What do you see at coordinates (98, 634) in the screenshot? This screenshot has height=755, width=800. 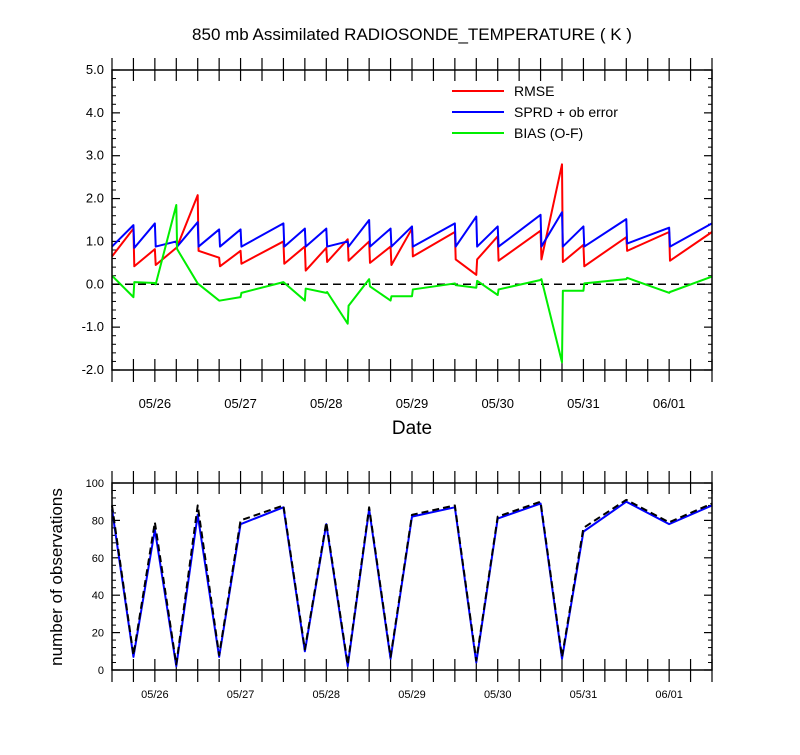 I see `y-tick-label: 20` at bounding box center [98, 634].